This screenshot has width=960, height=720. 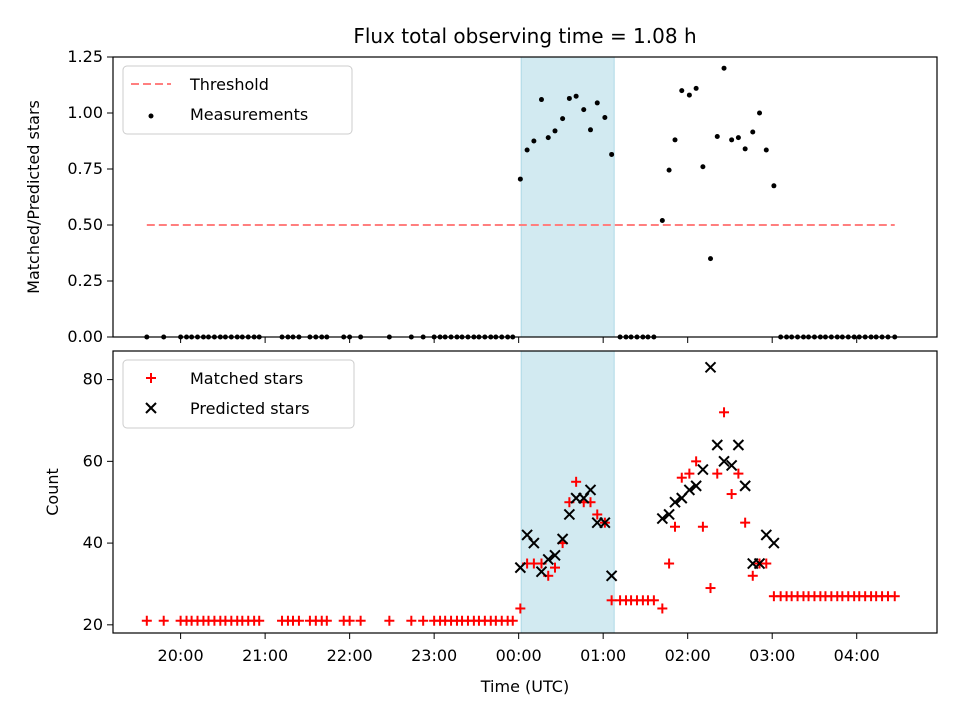 I want to click on count-y-axis-label: Count, so click(x=52, y=492).